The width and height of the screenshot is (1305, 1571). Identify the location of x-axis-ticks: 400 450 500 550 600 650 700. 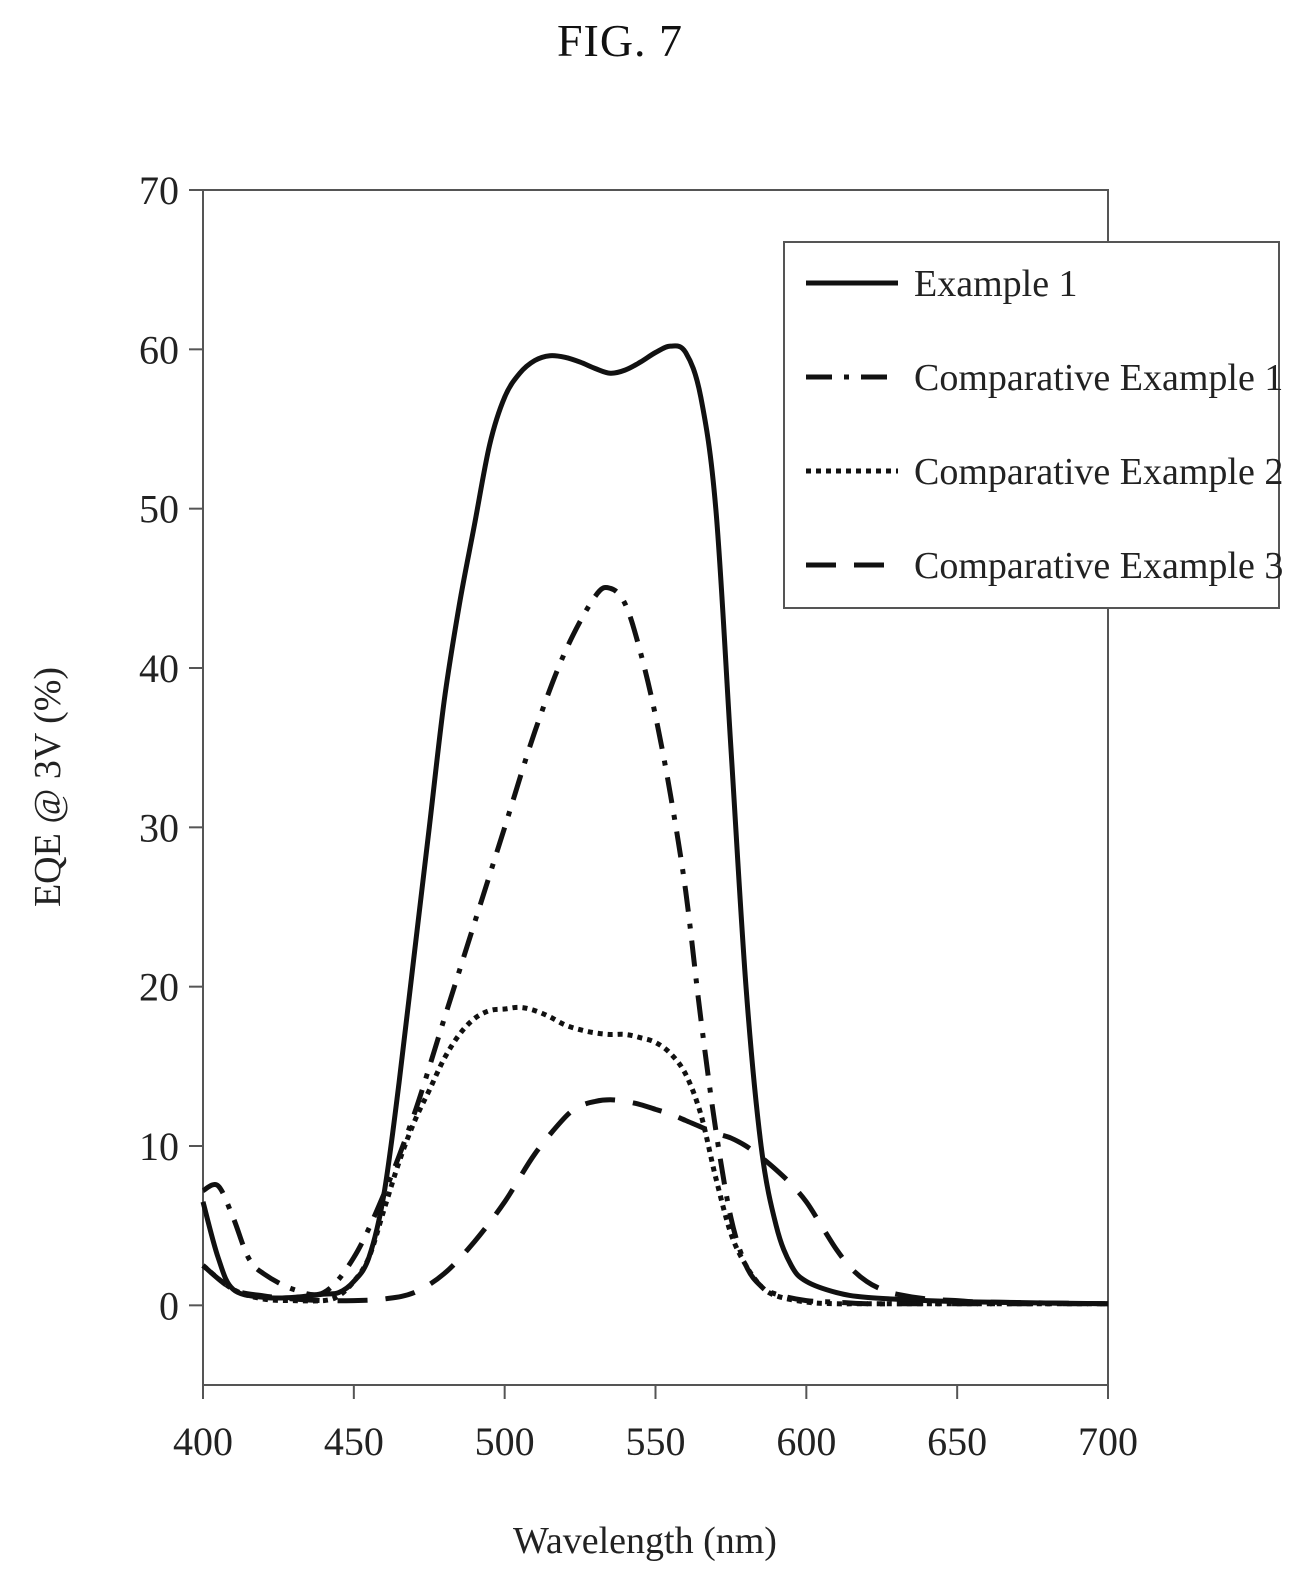
(655, 1424).